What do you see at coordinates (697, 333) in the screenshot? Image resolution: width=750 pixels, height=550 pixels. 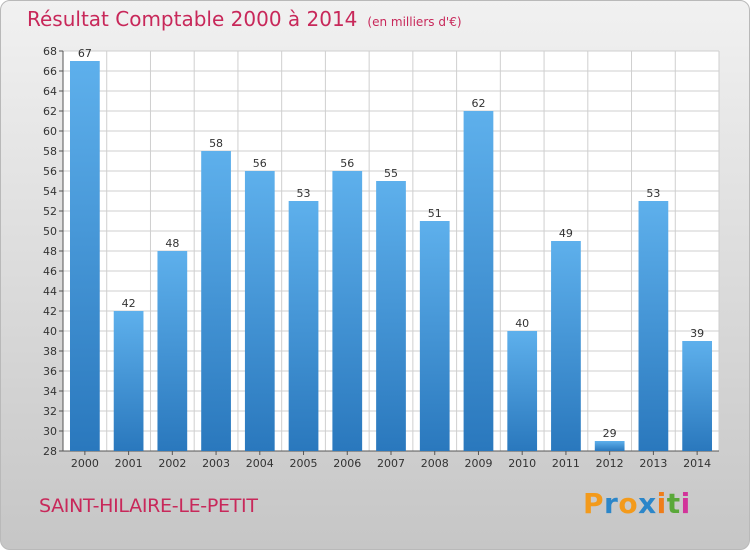 I see `value-label: 39` at bounding box center [697, 333].